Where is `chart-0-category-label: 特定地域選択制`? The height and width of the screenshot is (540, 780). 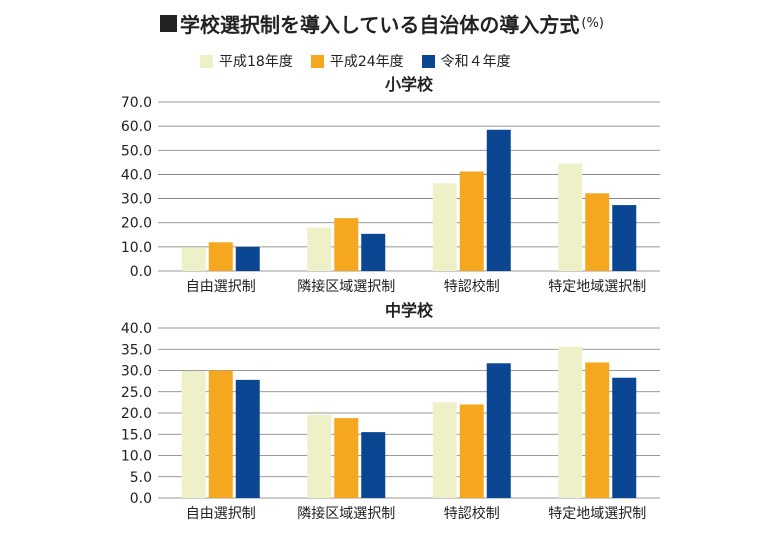
chart-0-category-label: 特定地域選択制 is located at coordinates (597, 287).